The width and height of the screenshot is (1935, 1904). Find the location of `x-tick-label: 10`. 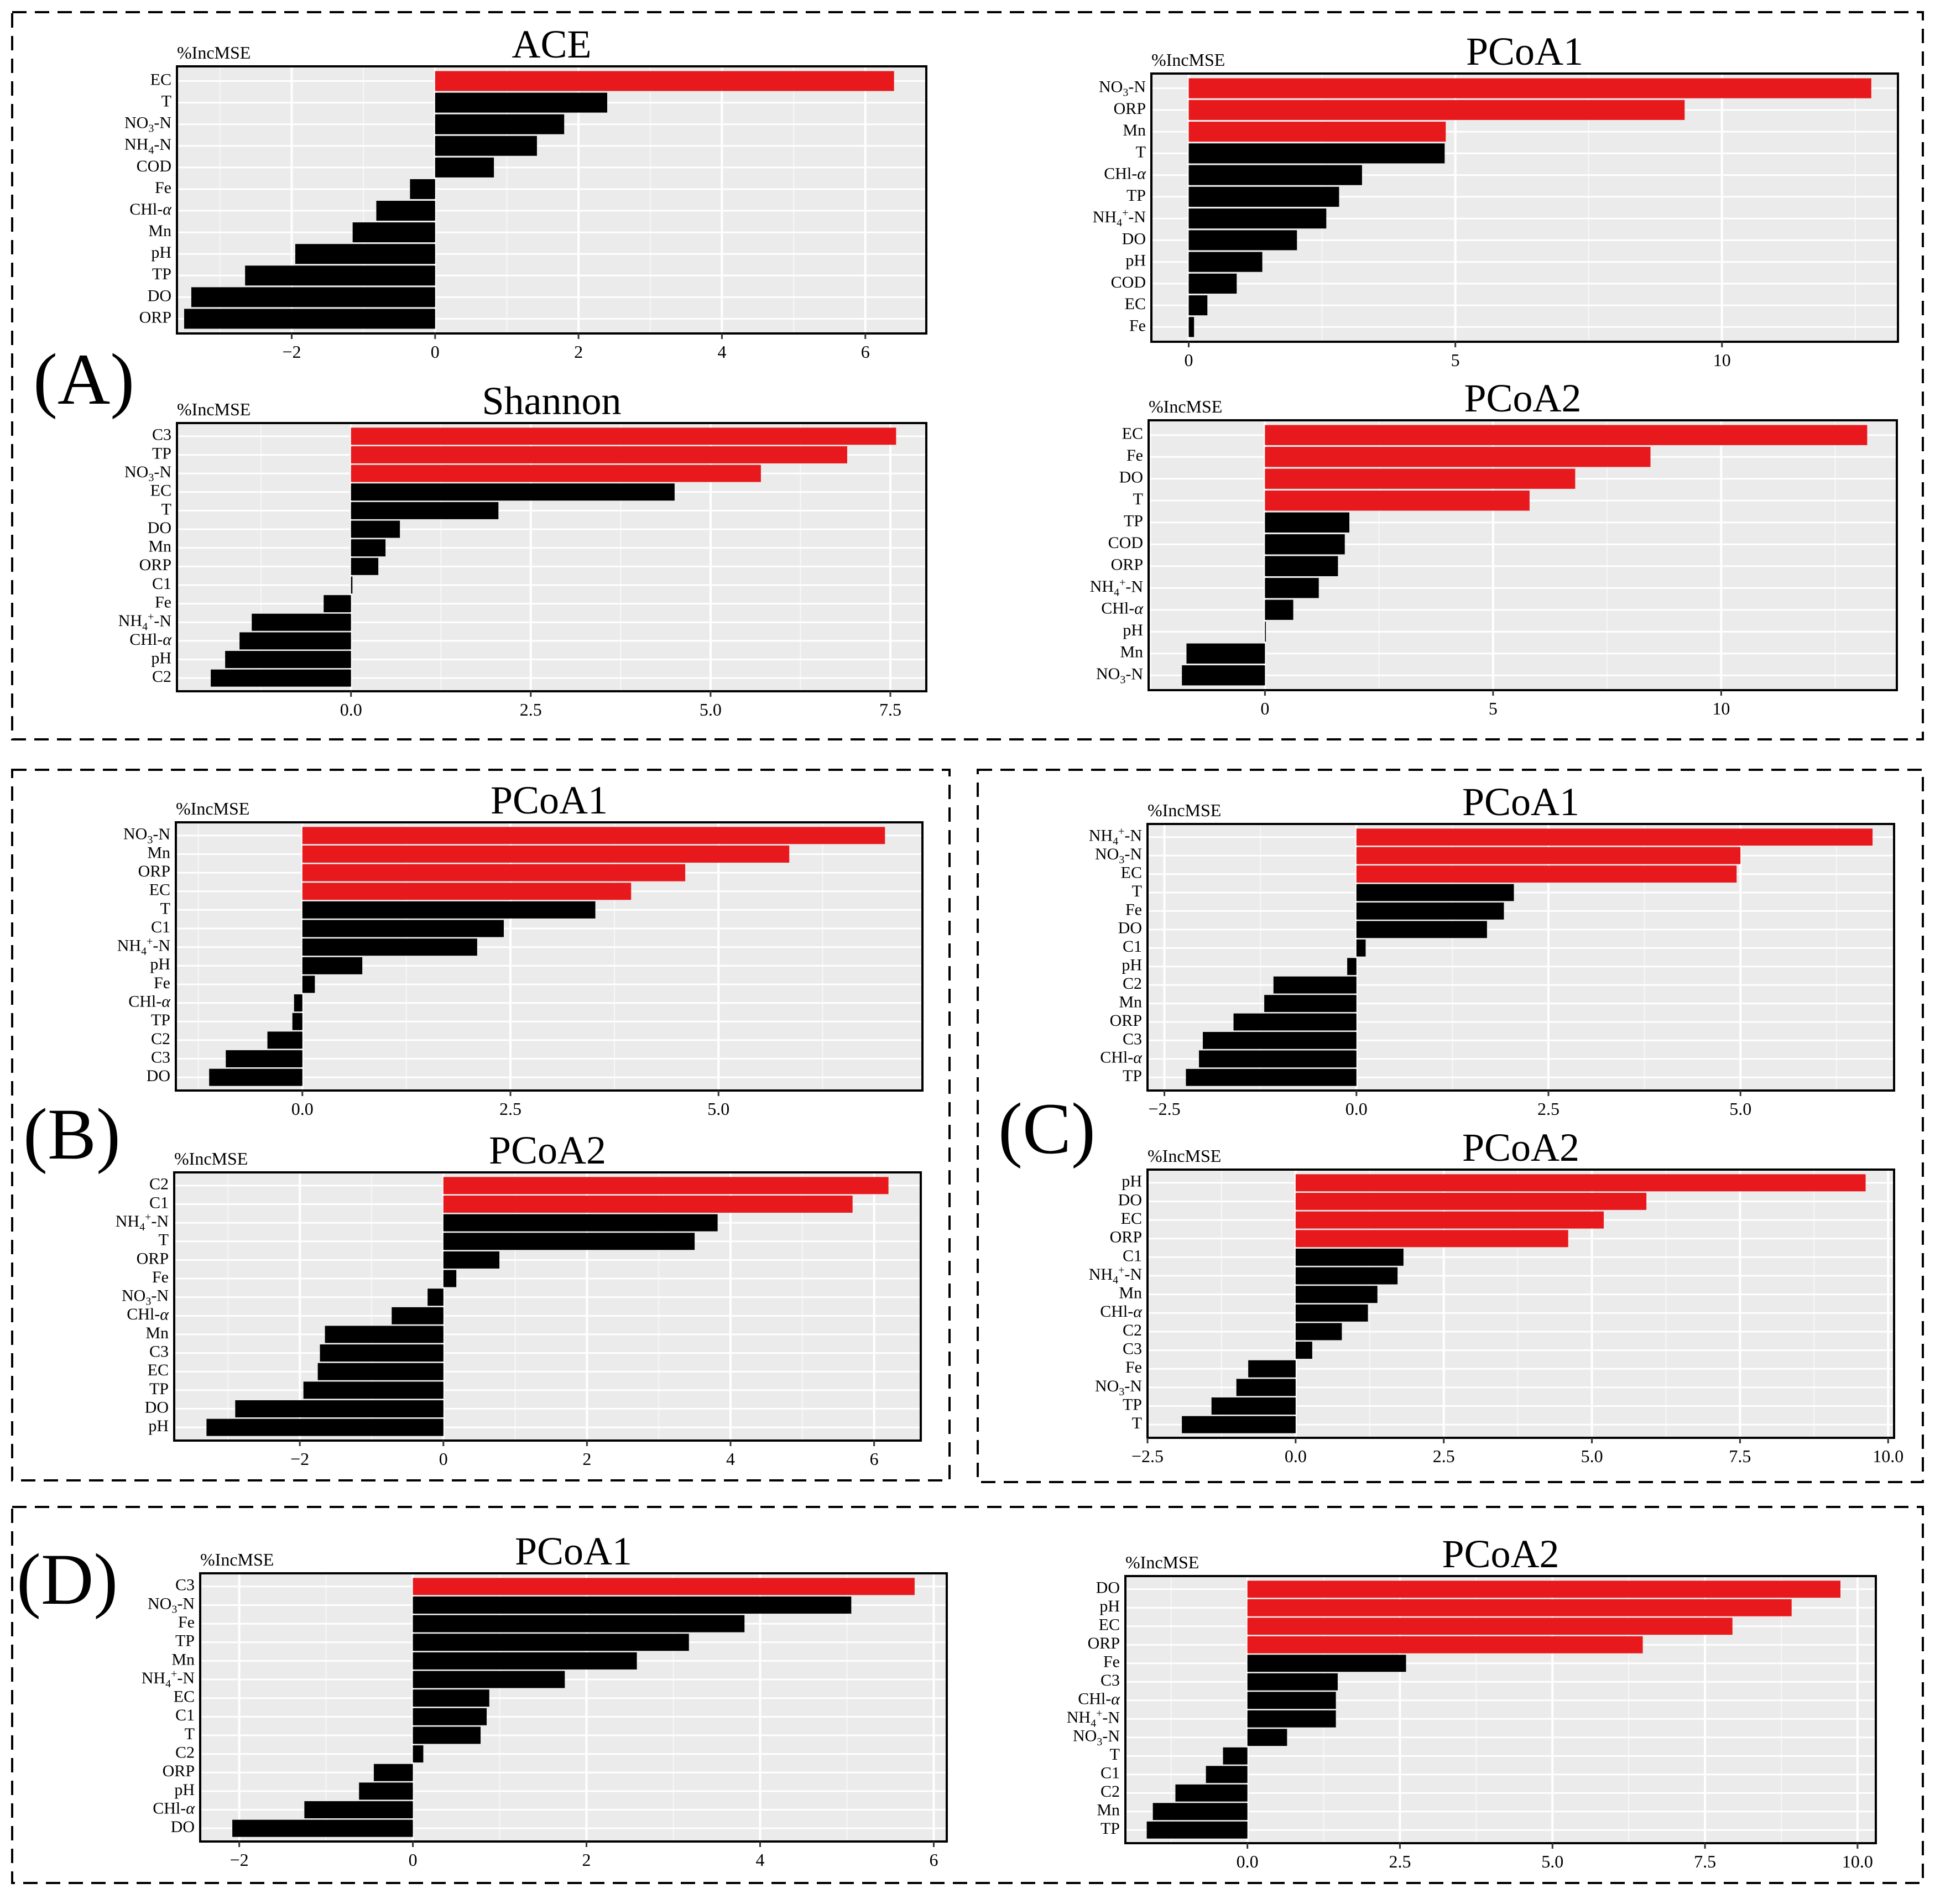

x-tick-label: 10 is located at coordinates (1721, 708).